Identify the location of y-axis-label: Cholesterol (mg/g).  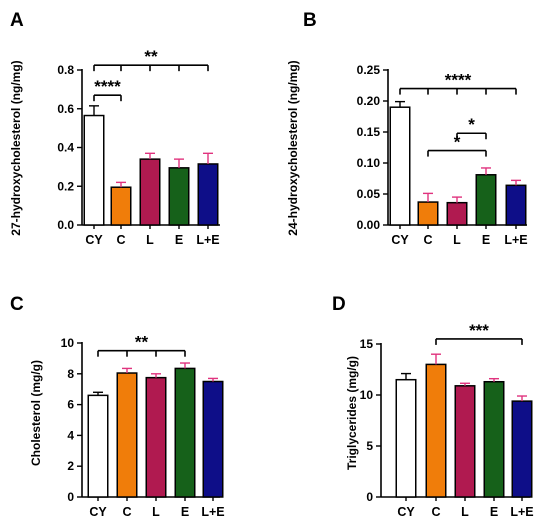
(36, 413).